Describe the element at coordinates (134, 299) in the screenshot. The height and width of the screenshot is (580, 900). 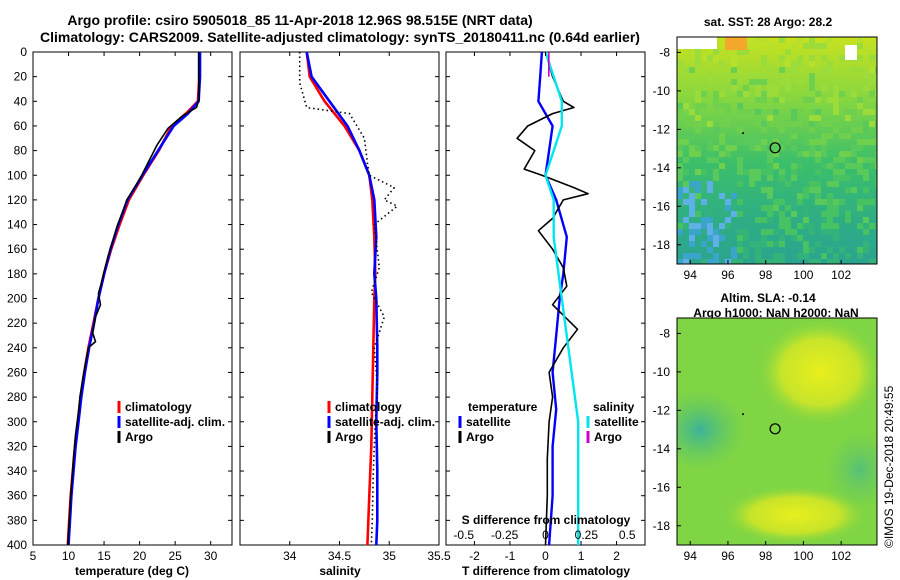
I see `series-satellite-adj-clim-` at that location.